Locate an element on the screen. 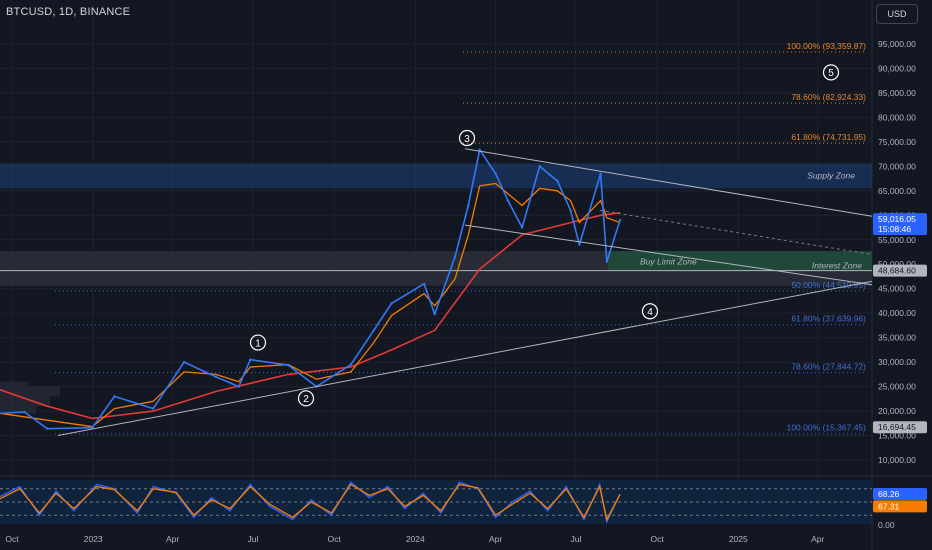 The image size is (932, 550). rsi-pane is located at coordinates (436, 502).